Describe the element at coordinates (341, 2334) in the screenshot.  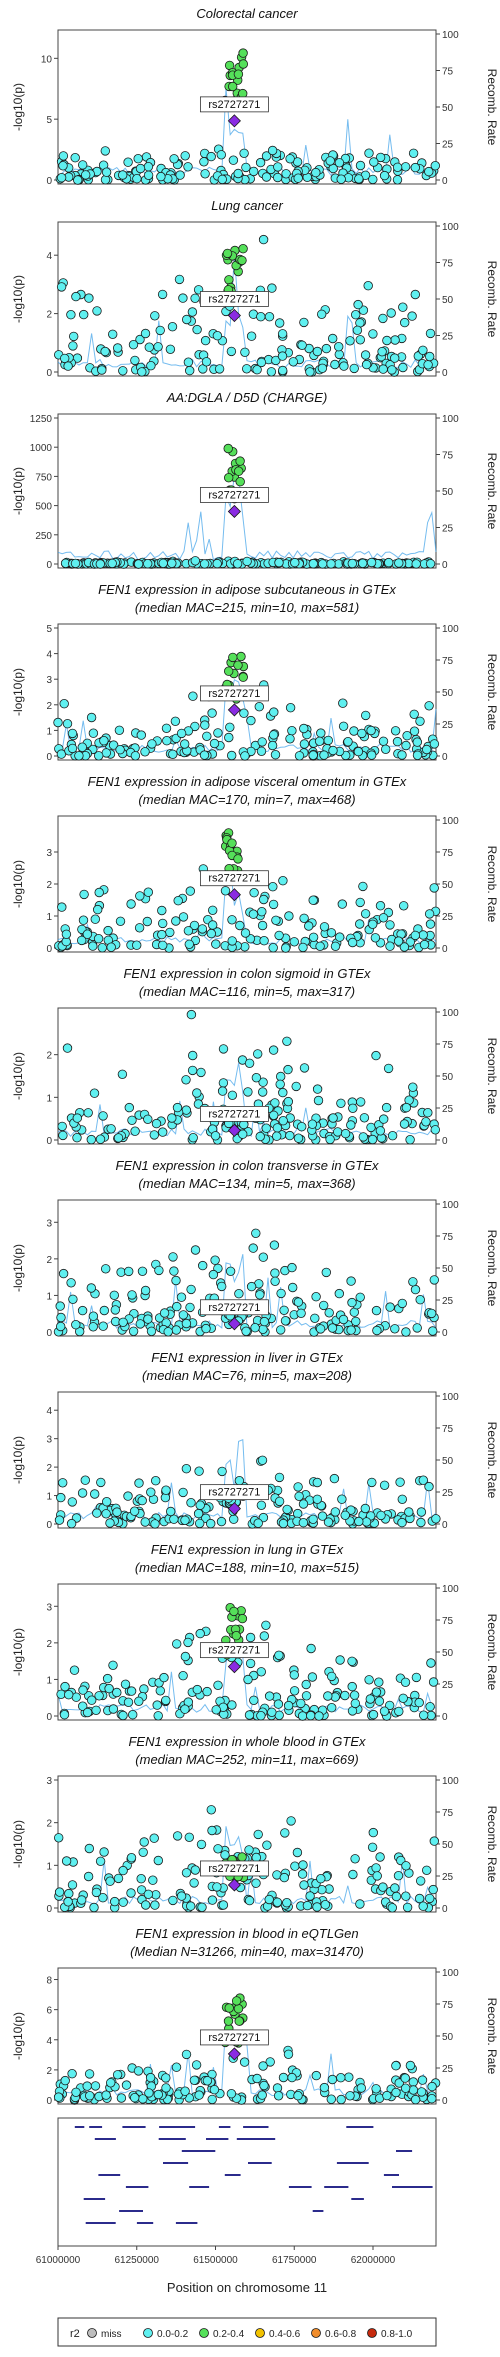
I see `legend-label: 0.6-0.8` at that location.